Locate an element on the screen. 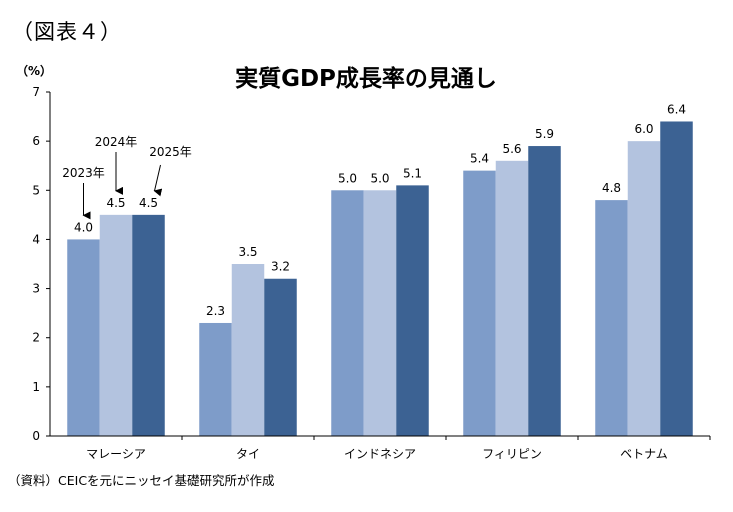  bar-value-label: 4.0 is located at coordinates (83, 227).